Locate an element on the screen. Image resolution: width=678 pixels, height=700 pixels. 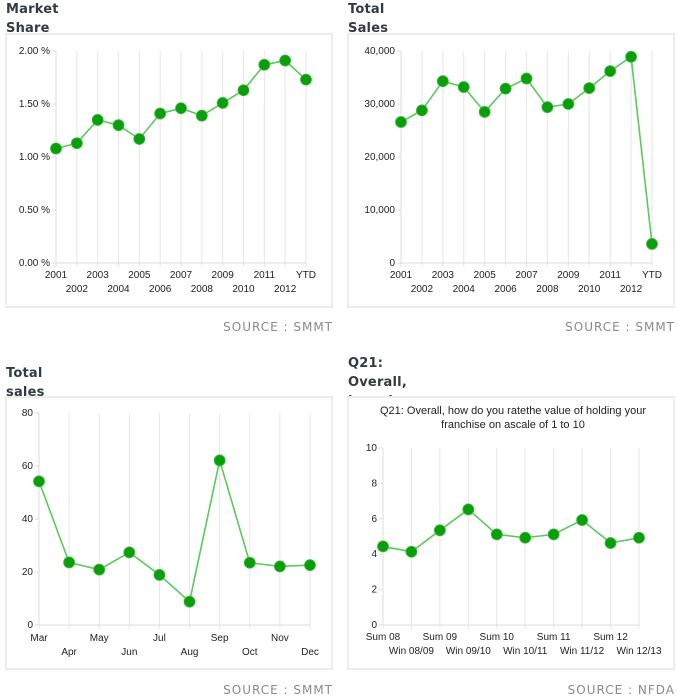
inner-chart-title: franchise on ascale of 1 to 10 is located at coordinates (513, 425).